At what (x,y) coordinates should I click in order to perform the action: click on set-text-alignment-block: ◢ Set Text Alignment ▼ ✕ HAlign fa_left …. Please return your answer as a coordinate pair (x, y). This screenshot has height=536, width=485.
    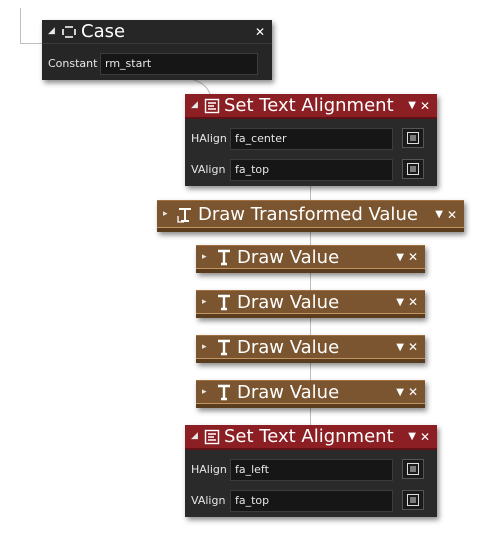
    Looking at the image, I should click on (311, 471).